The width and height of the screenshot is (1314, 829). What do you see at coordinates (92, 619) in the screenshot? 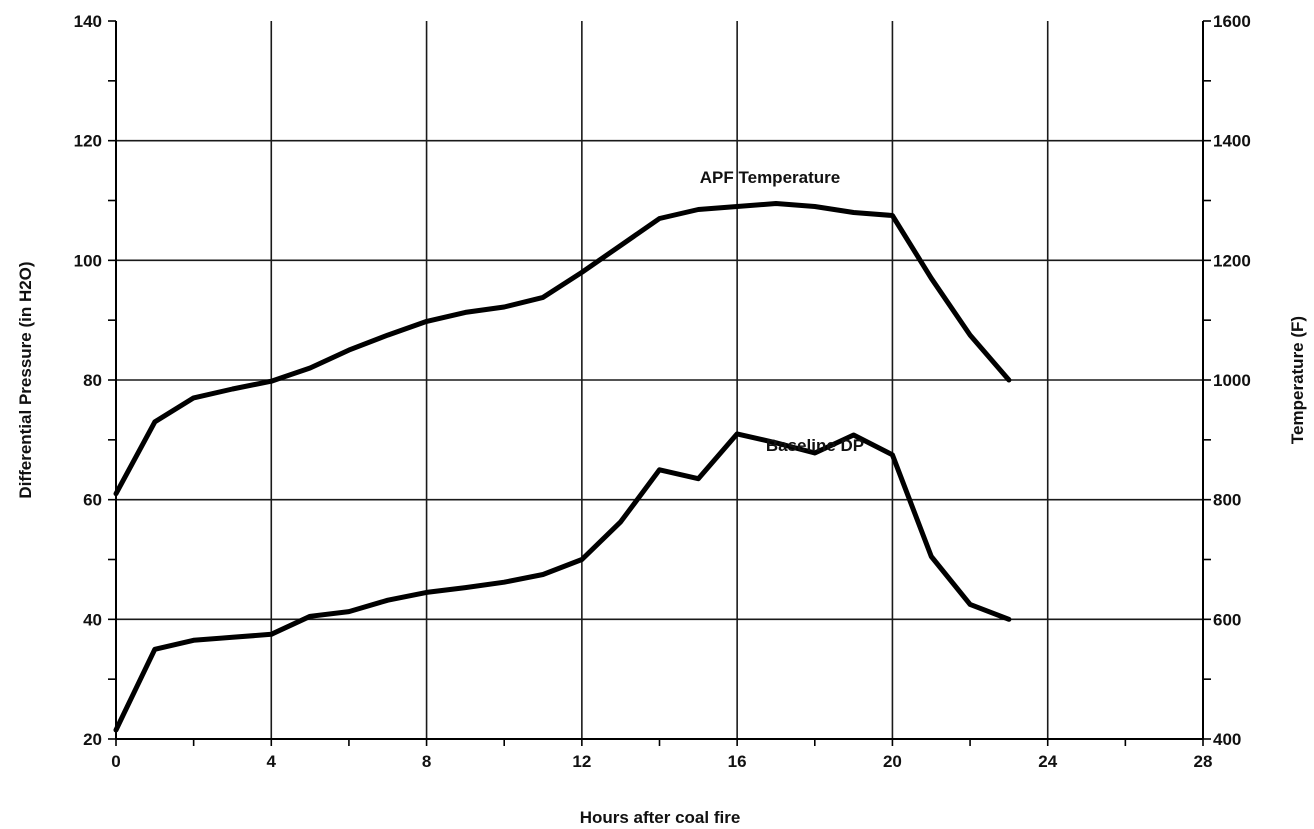
I see `left-y-tick-label: 40` at bounding box center [92, 619].